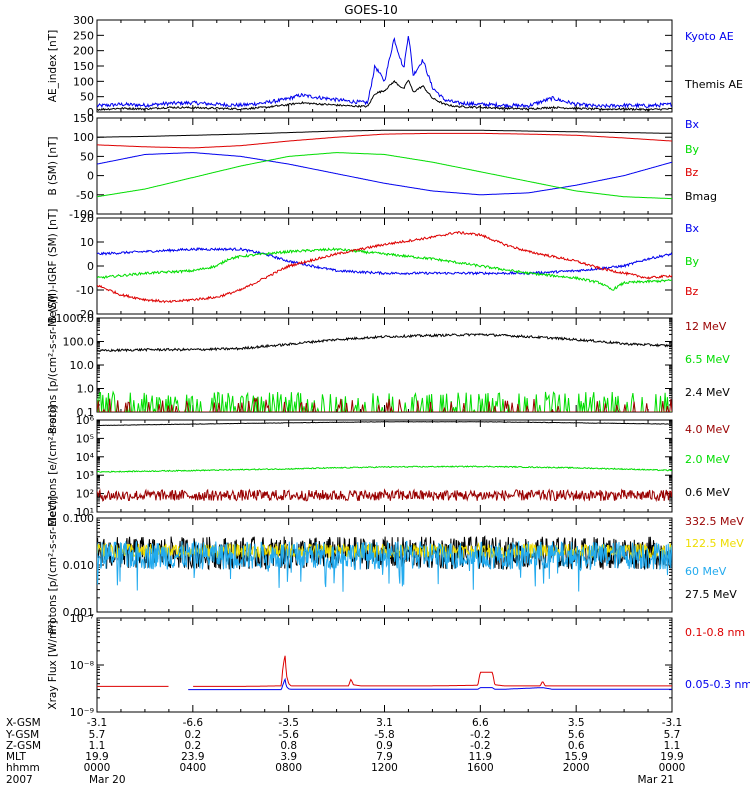  What do you see at coordinates (384, 723) in the screenshot?
I see `ephem-value: 3.1` at bounding box center [384, 723].